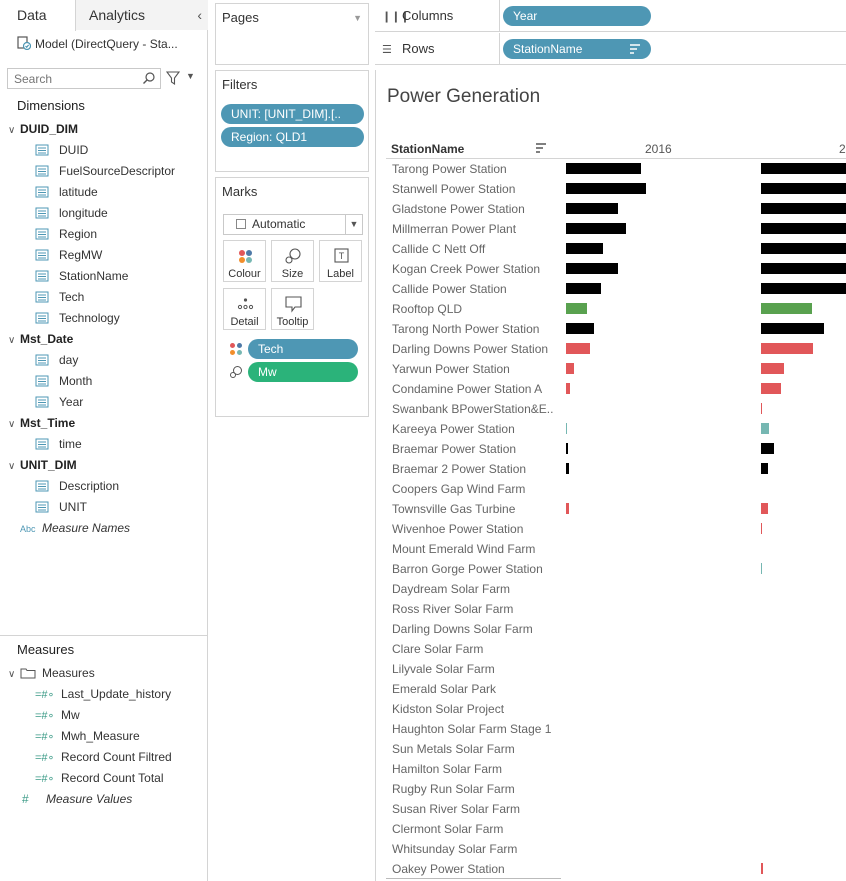 This screenshot has width=846, height=881. What do you see at coordinates (51, 673) in the screenshot?
I see `folder-measures: ∨ Measures` at bounding box center [51, 673].